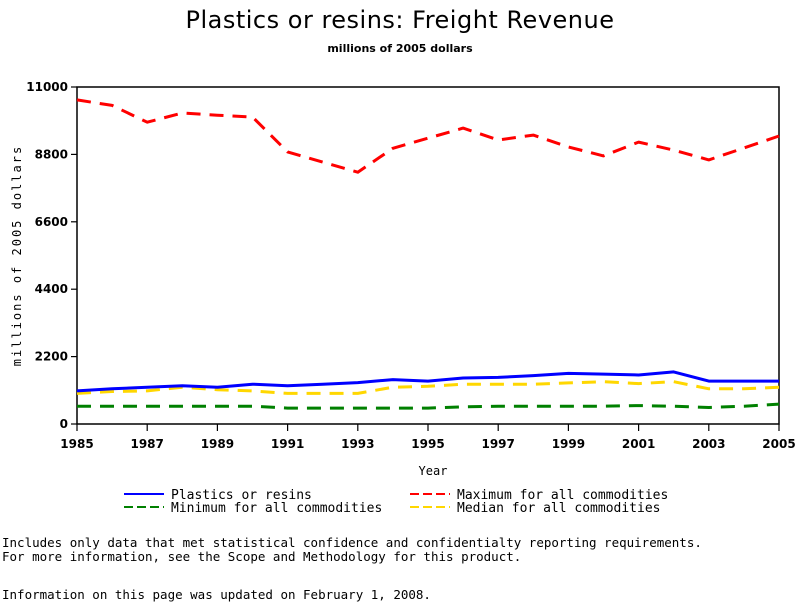  I want to click on legend-label: Median for all commodities, so click(559, 508).